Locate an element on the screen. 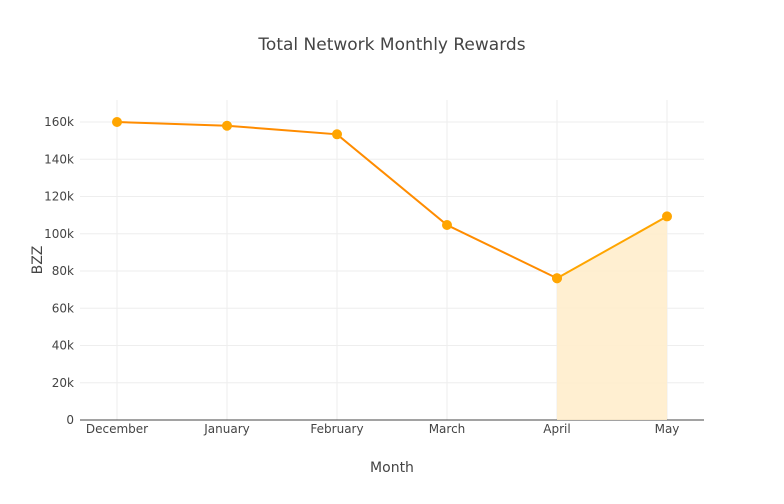 The image size is (784, 504). chart-title: Total Network Monthly Rewards is located at coordinates (391, 45).